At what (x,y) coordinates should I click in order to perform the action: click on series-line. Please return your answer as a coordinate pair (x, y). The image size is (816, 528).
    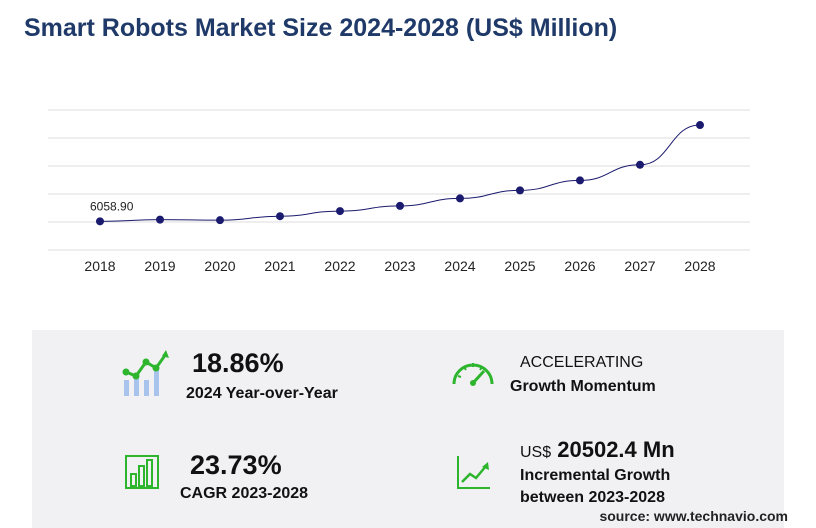
    Looking at the image, I should click on (400, 173).